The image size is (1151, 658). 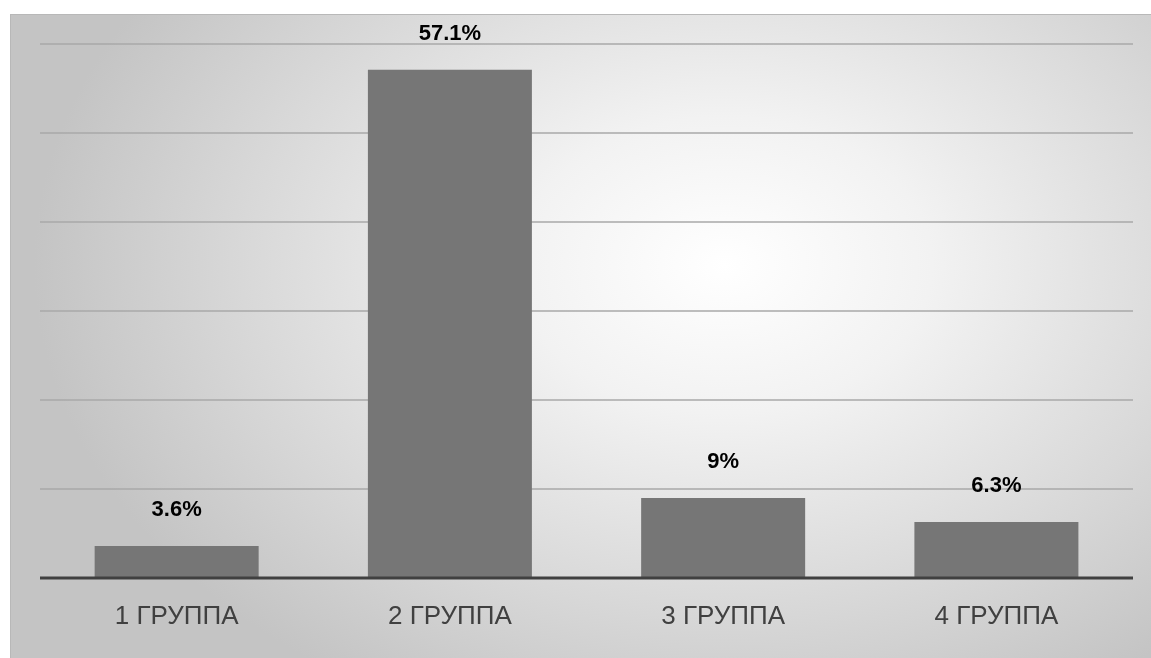 What do you see at coordinates (177, 615) in the screenshot?
I see `x-tick-label: 1 ГРУППА` at bounding box center [177, 615].